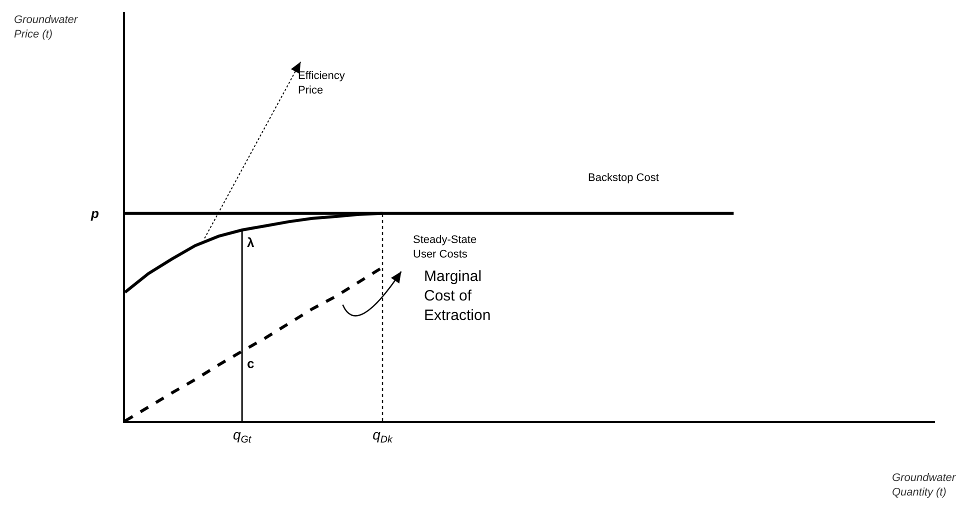 Image resolution: width=962 pixels, height=515 pixels. What do you see at coordinates (383, 436) in the screenshot?
I see `x-tick-label: q$_{Dk}$` at bounding box center [383, 436].